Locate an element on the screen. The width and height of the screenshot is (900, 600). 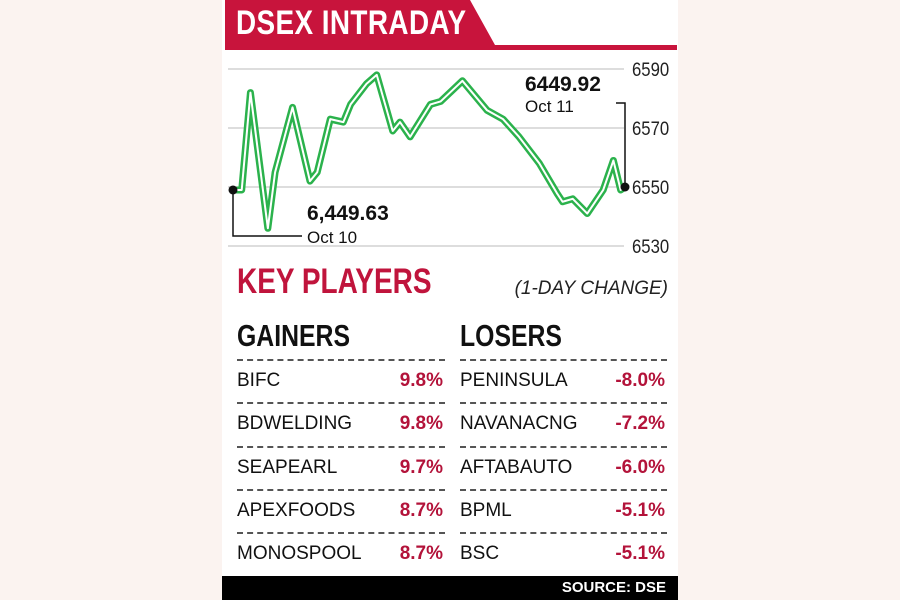
key-players-subtitle: (1-DAY CHANGE) is located at coordinates (591, 288).